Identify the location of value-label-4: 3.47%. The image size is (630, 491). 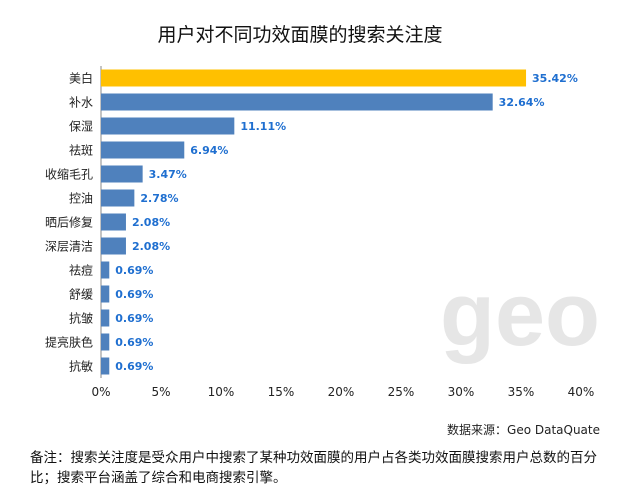
(168, 174).